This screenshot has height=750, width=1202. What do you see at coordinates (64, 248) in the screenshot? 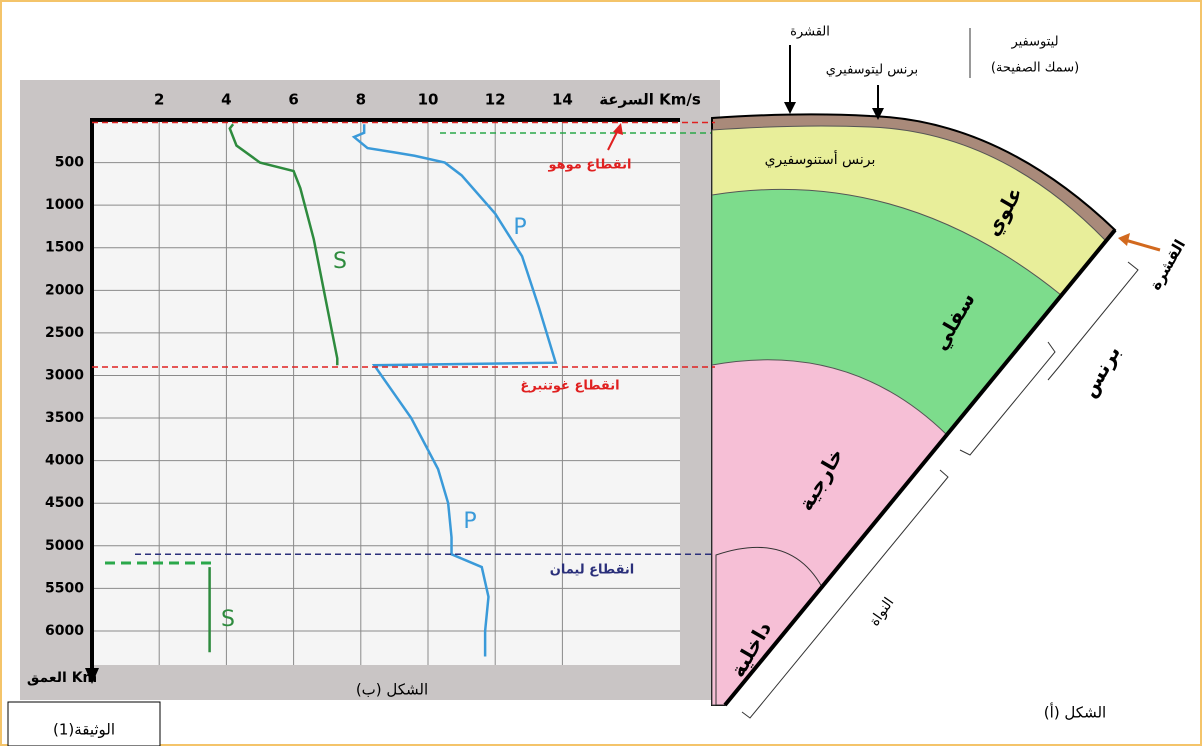
I see `y-tick-label: 1500` at bounding box center [64, 248].